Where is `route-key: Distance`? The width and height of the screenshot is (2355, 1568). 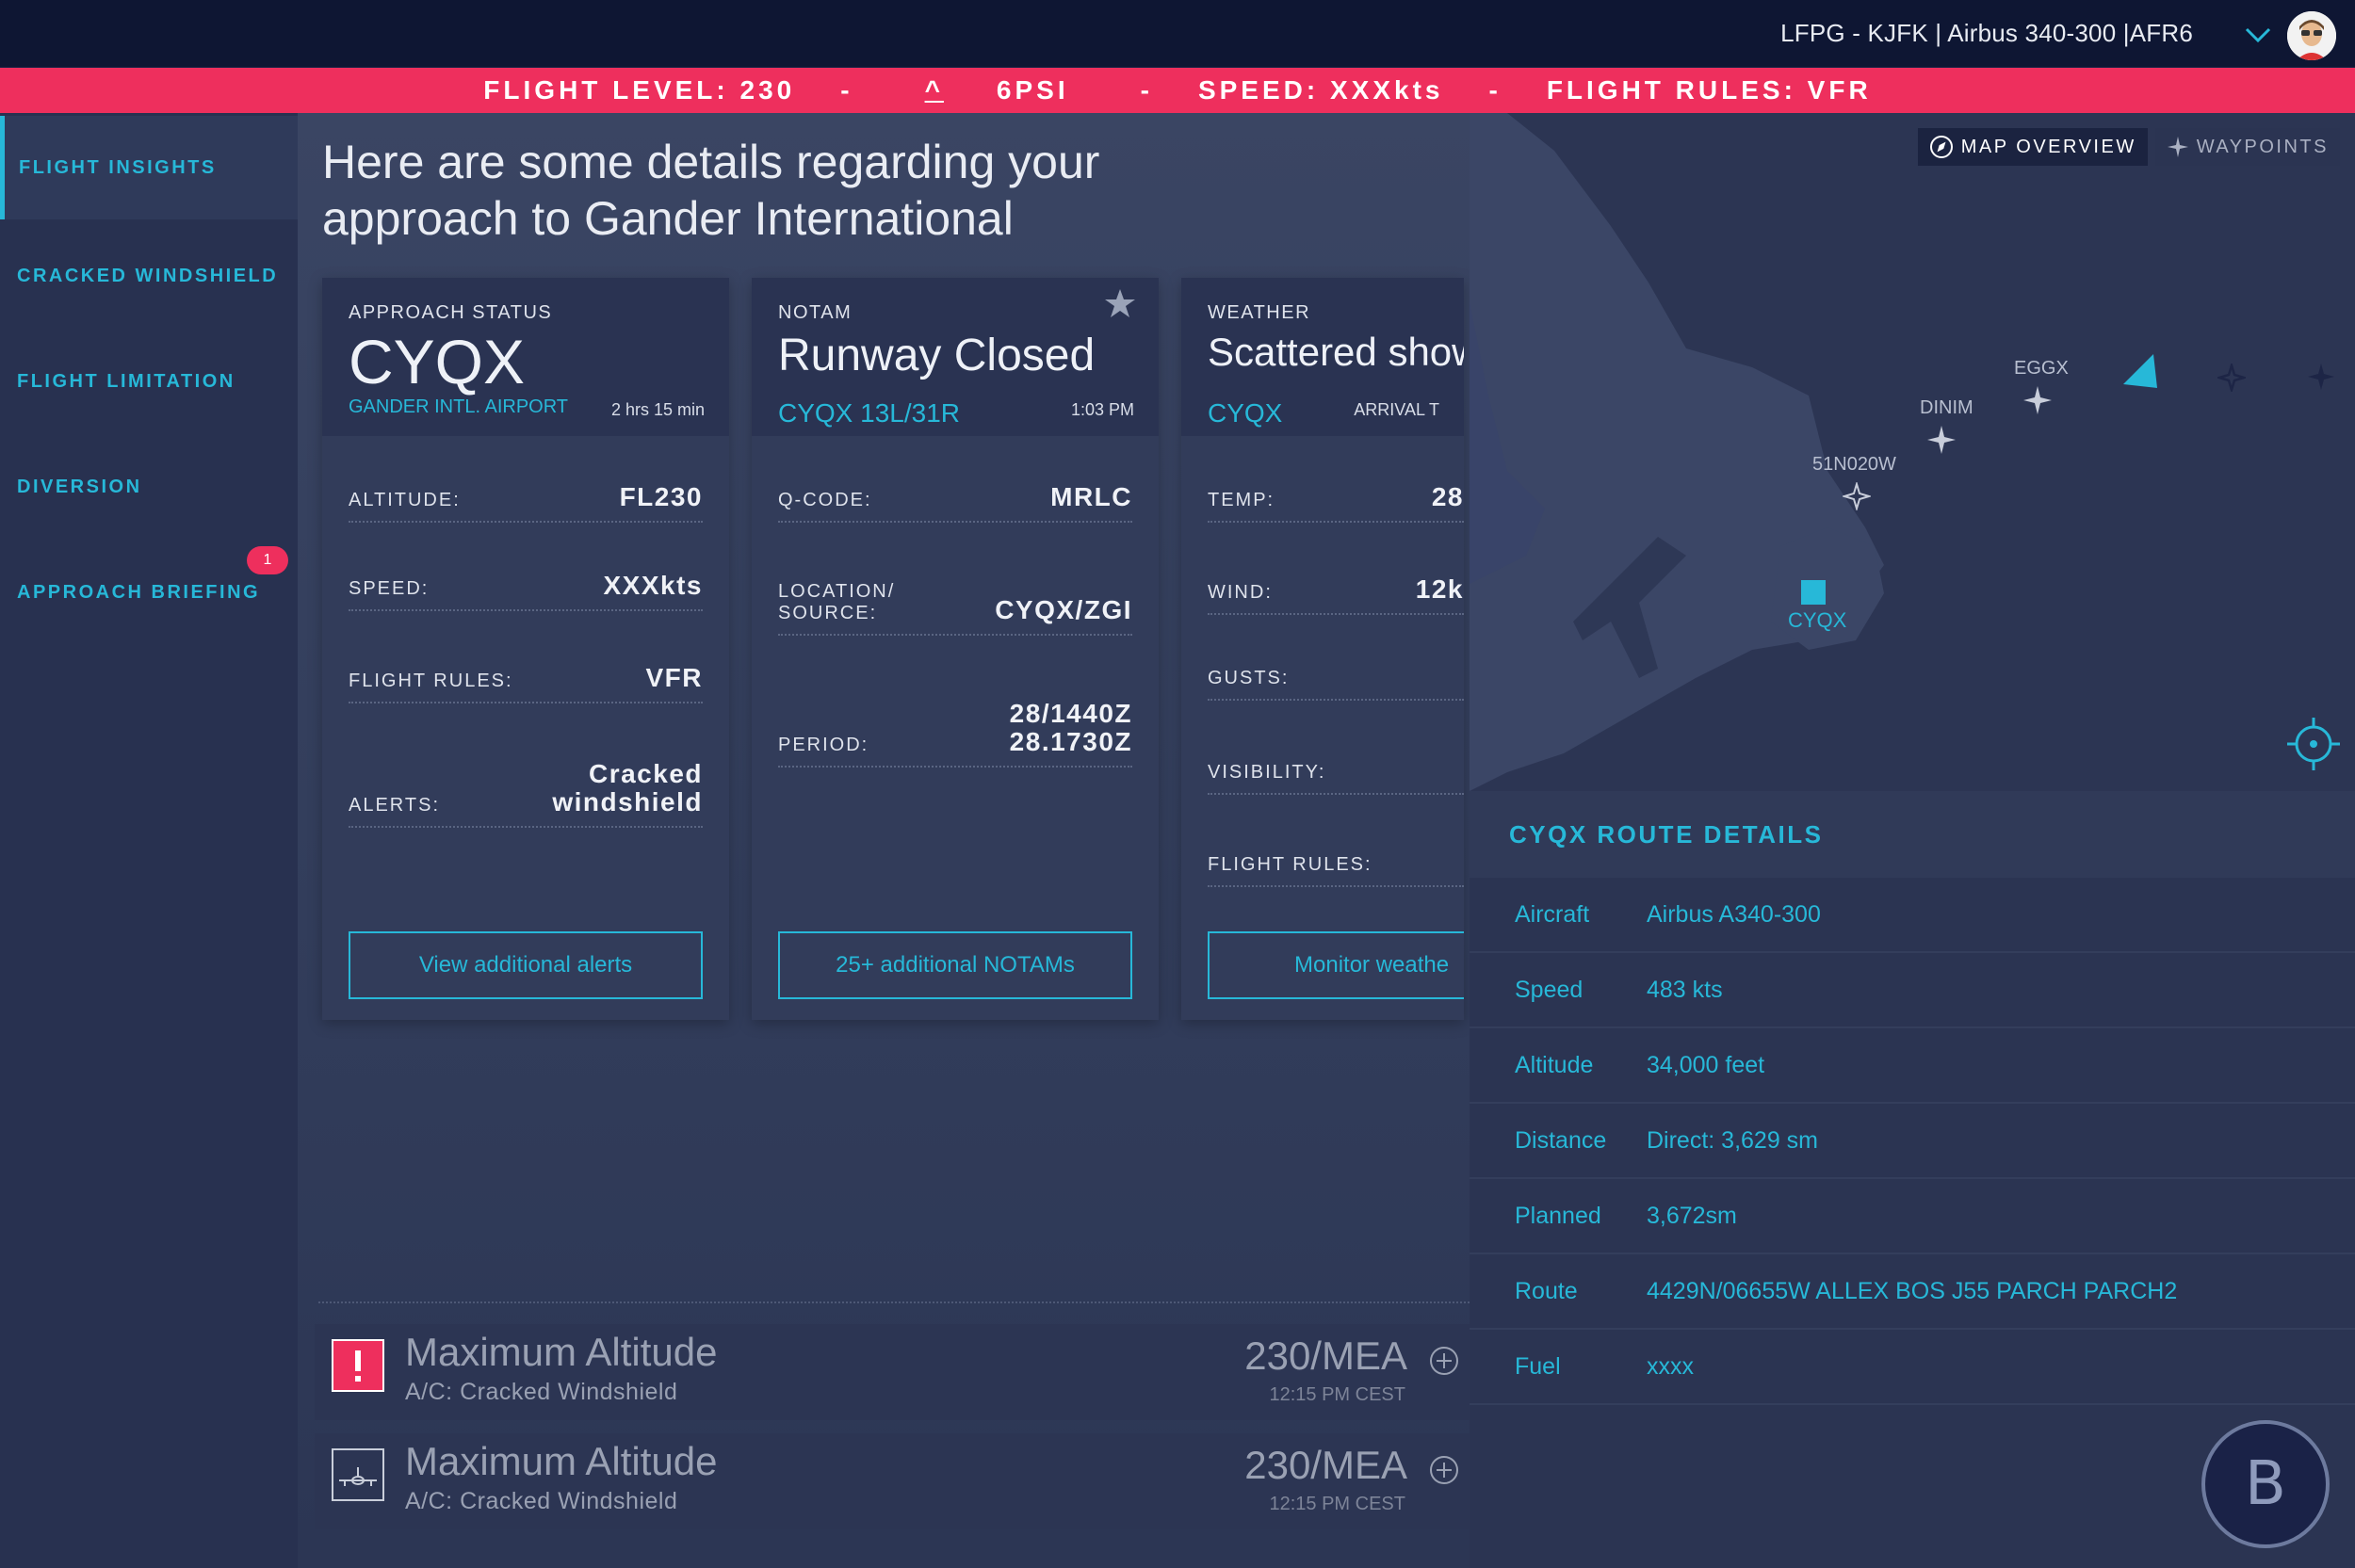 route-key: Distance is located at coordinates (1561, 1140).